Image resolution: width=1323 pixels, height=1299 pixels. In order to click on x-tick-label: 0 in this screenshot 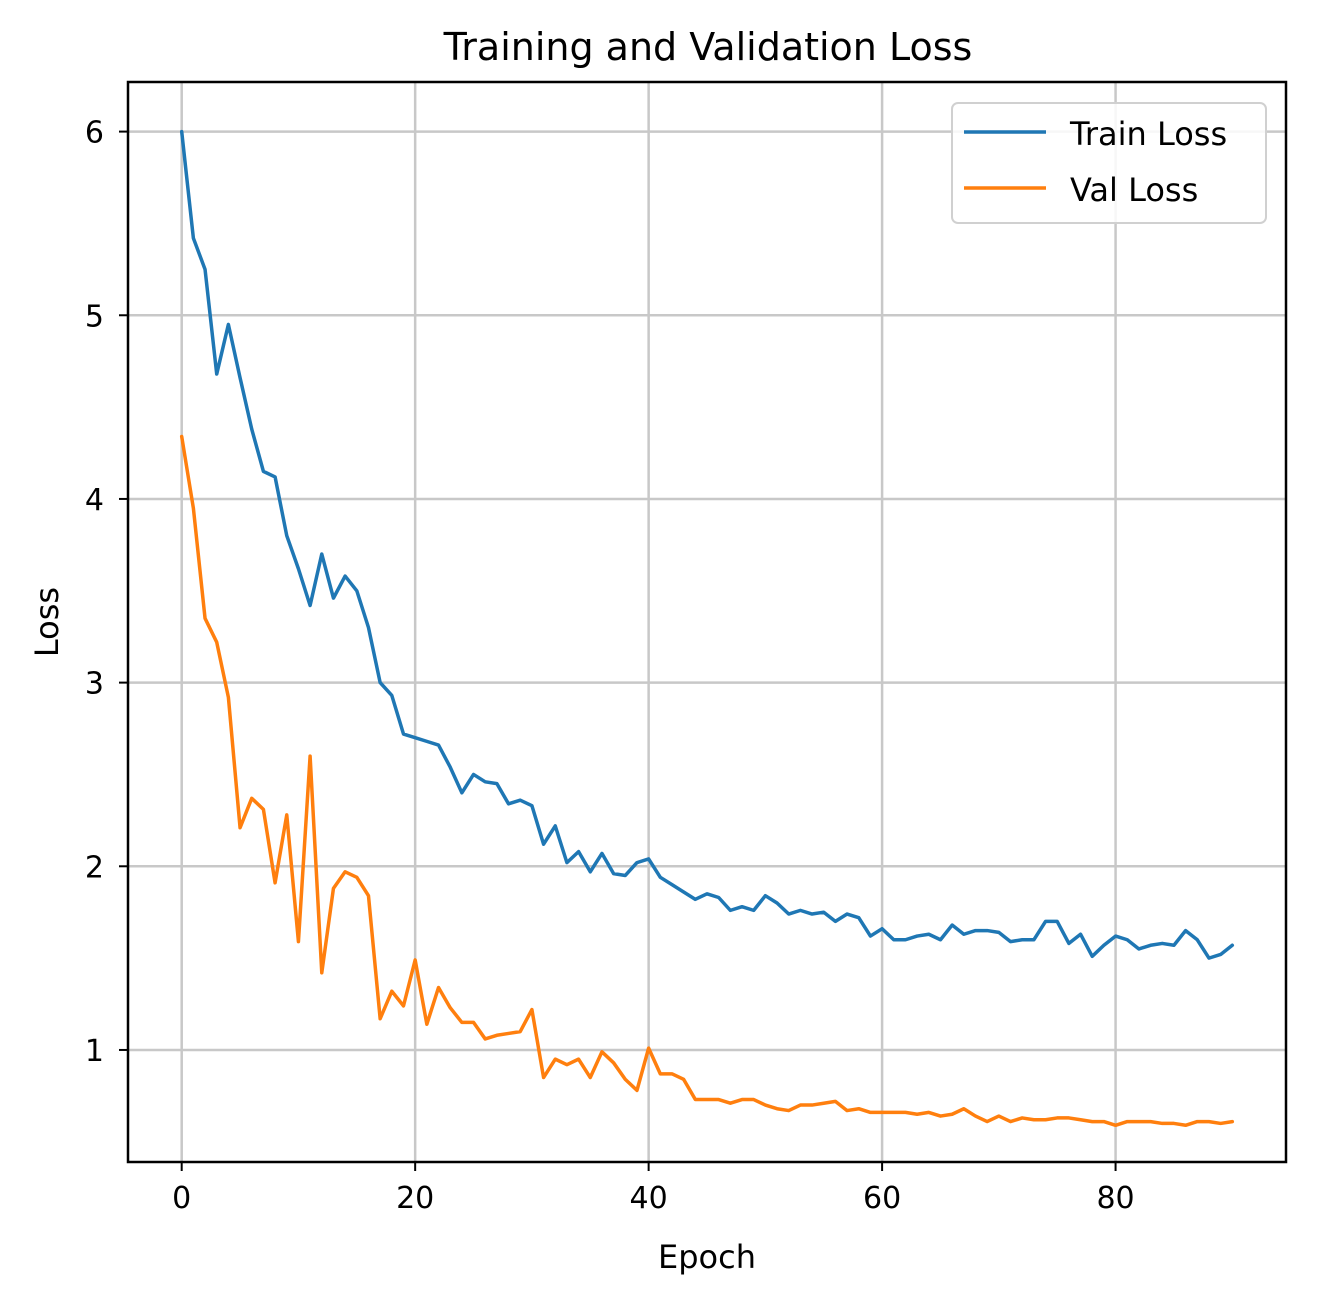, I will do `click(181, 1198)`.